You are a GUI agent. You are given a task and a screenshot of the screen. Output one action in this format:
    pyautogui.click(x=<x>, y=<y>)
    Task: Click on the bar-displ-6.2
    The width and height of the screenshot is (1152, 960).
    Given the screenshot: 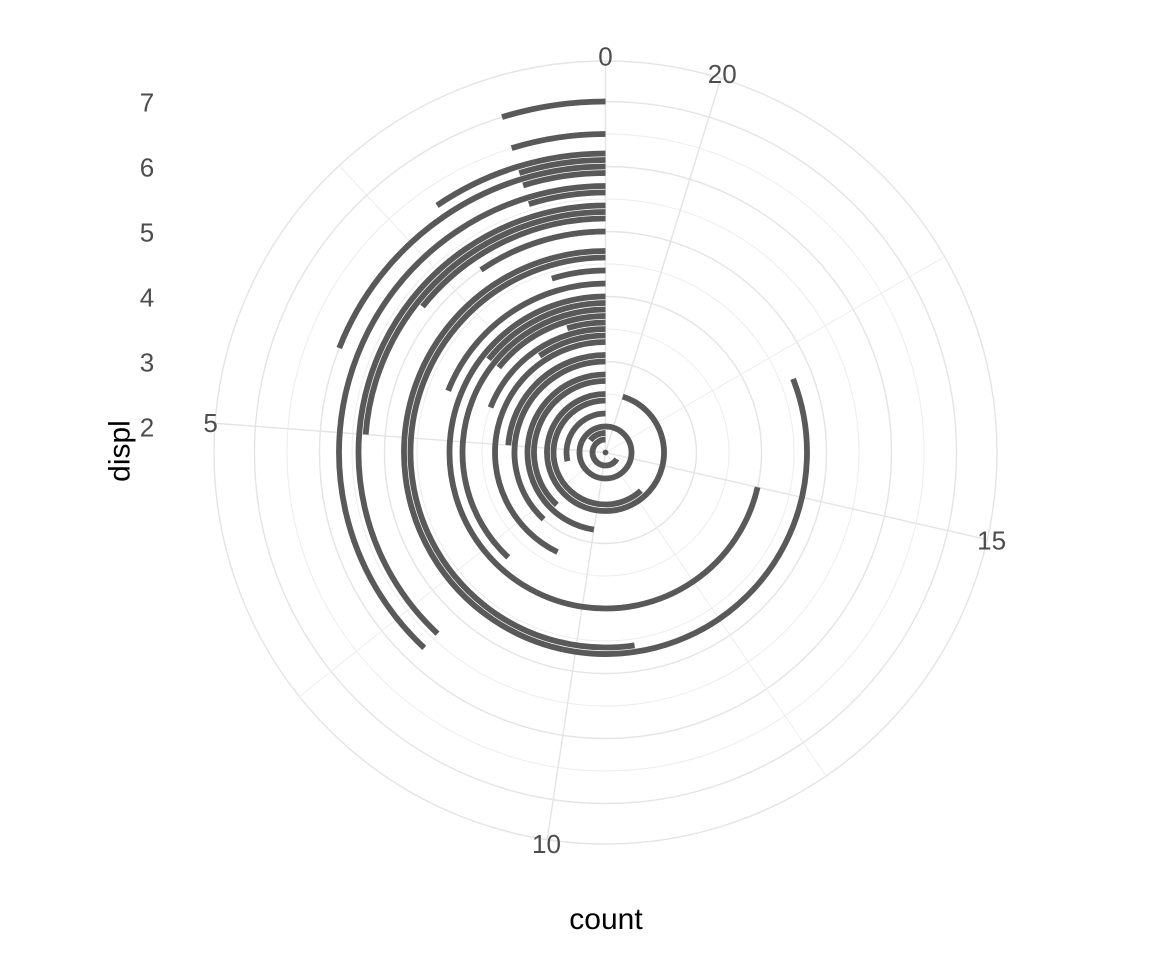 What is the action you would take?
    pyautogui.click(x=520, y=179)
    